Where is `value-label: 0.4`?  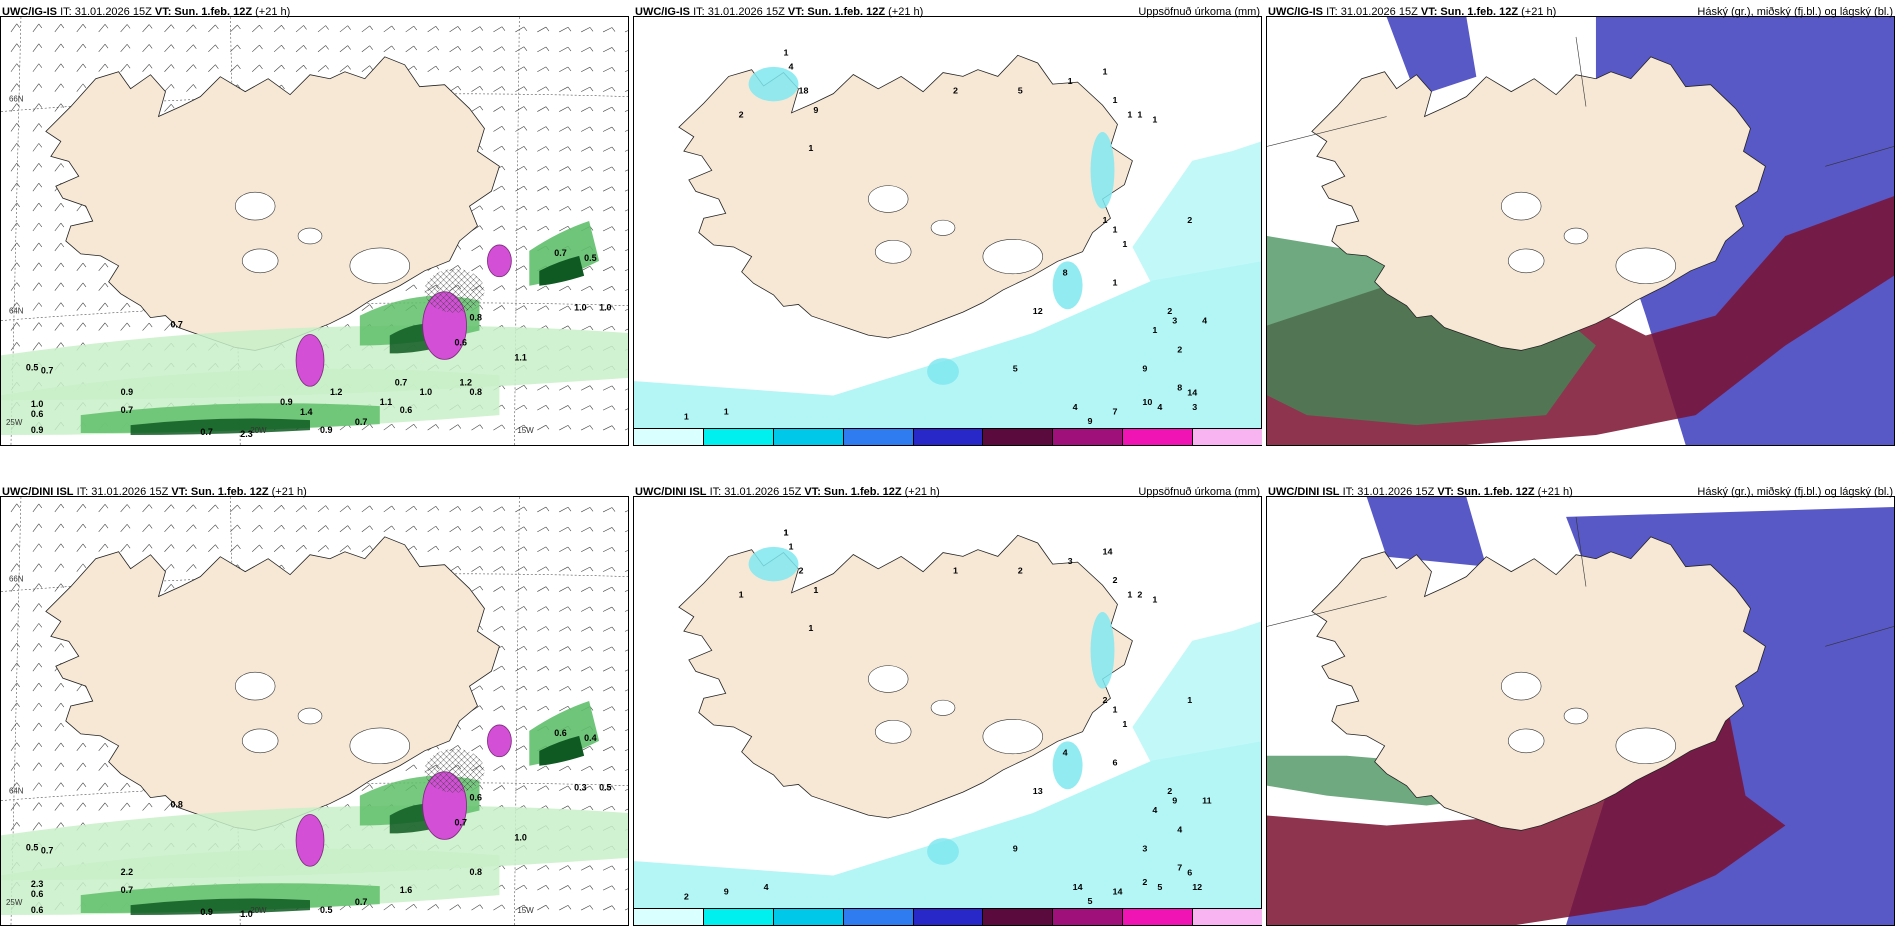 value-label: 0.4 is located at coordinates (590, 738).